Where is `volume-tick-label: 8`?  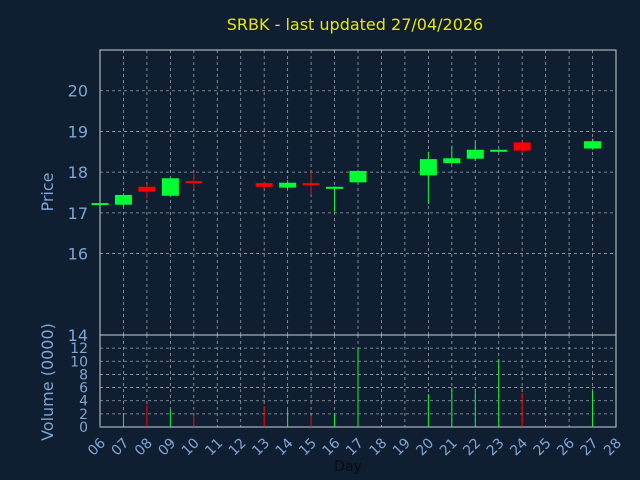 volume-tick-label: 8 is located at coordinates (83, 375).